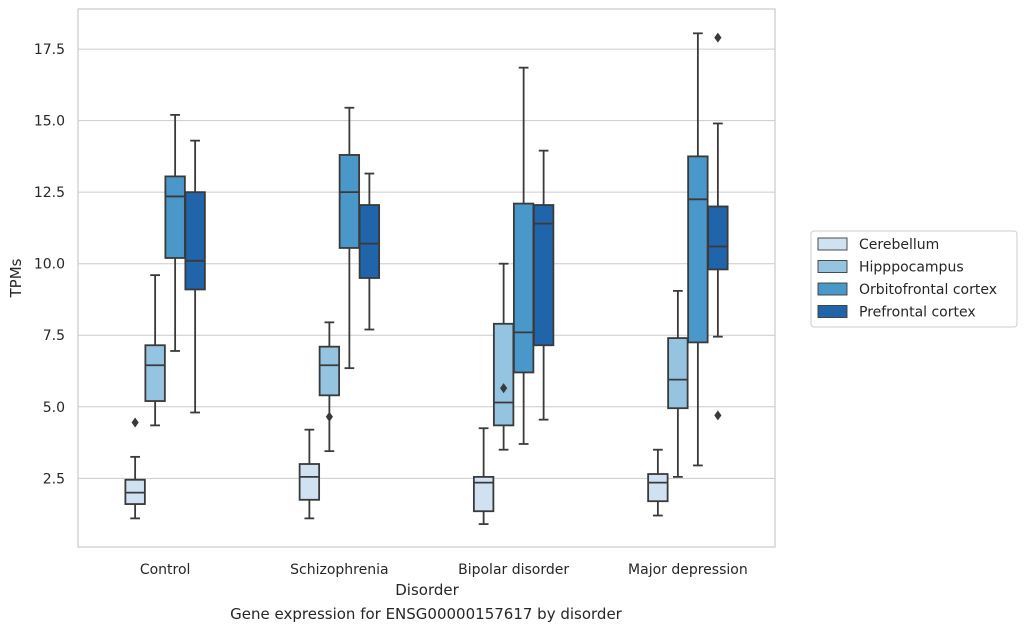 The height and width of the screenshot is (634, 1027). I want to click on legend-swatch-prefrontal-cortex, so click(832, 311).